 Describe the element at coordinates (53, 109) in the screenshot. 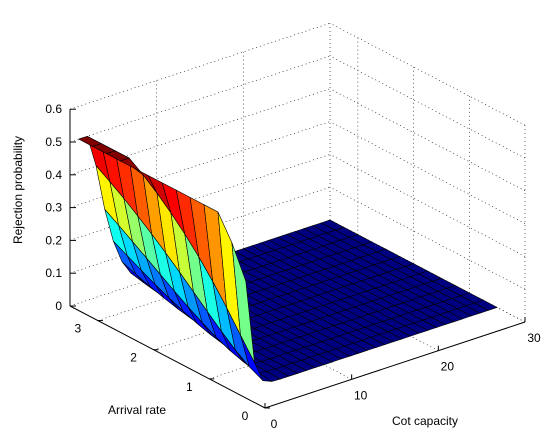

I see `z-tick-label: 0.6` at that location.